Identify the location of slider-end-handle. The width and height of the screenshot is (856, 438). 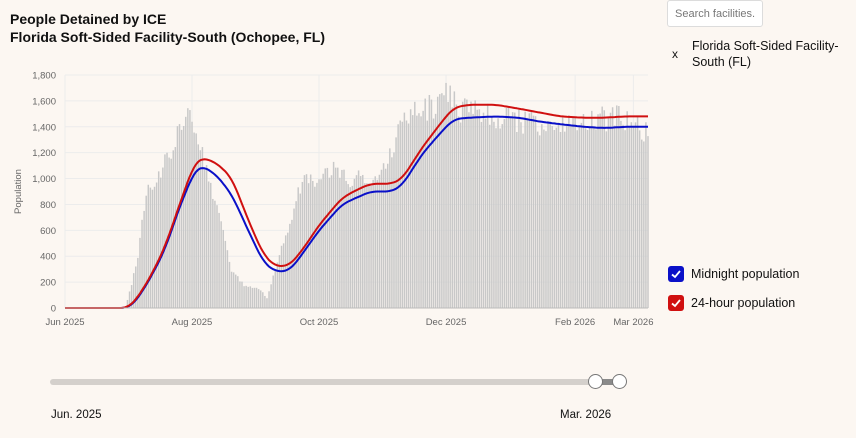
(619, 381).